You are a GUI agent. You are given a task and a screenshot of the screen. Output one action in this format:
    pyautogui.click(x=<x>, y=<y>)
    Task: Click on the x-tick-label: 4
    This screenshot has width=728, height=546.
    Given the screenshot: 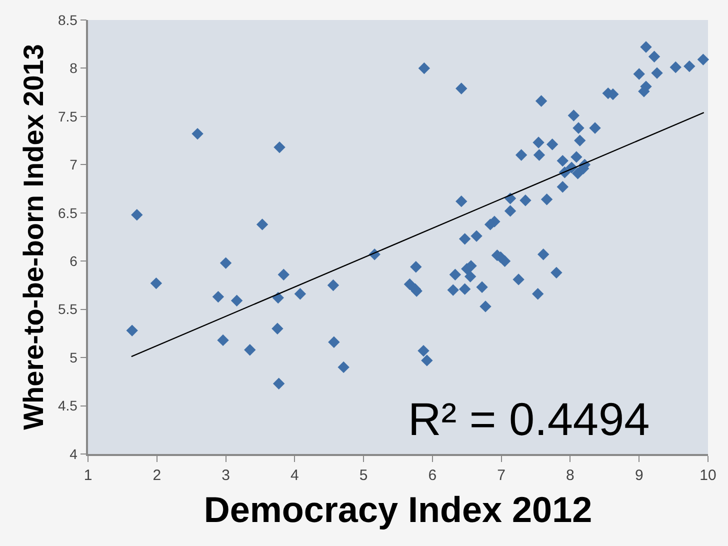 What is the action you would take?
    pyautogui.click(x=294, y=475)
    